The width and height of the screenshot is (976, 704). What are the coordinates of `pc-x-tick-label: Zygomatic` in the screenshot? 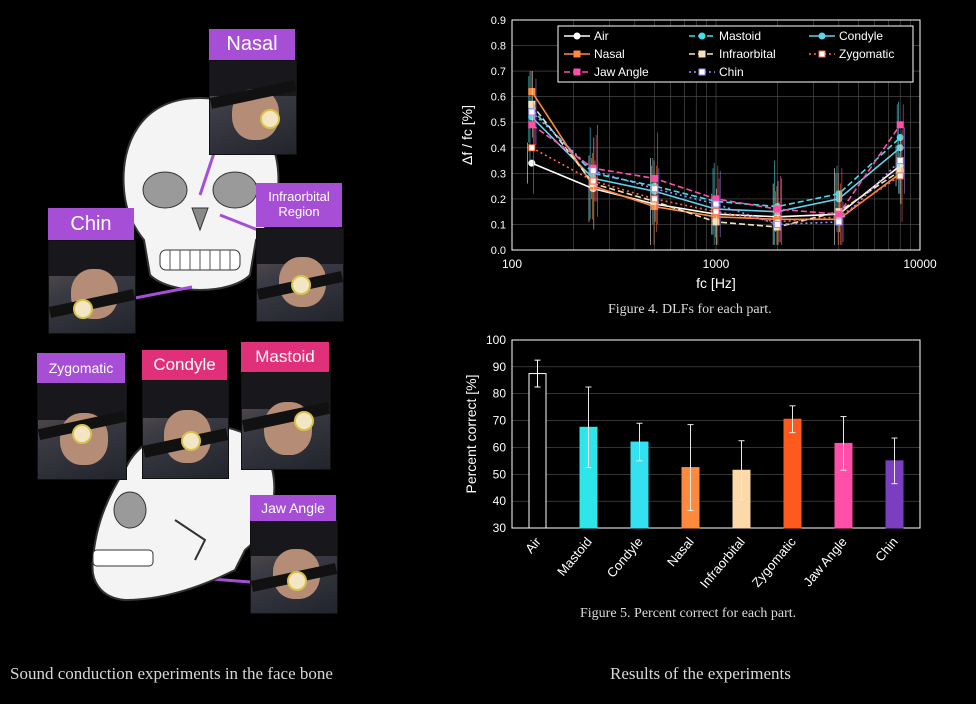 It's located at (774, 562).